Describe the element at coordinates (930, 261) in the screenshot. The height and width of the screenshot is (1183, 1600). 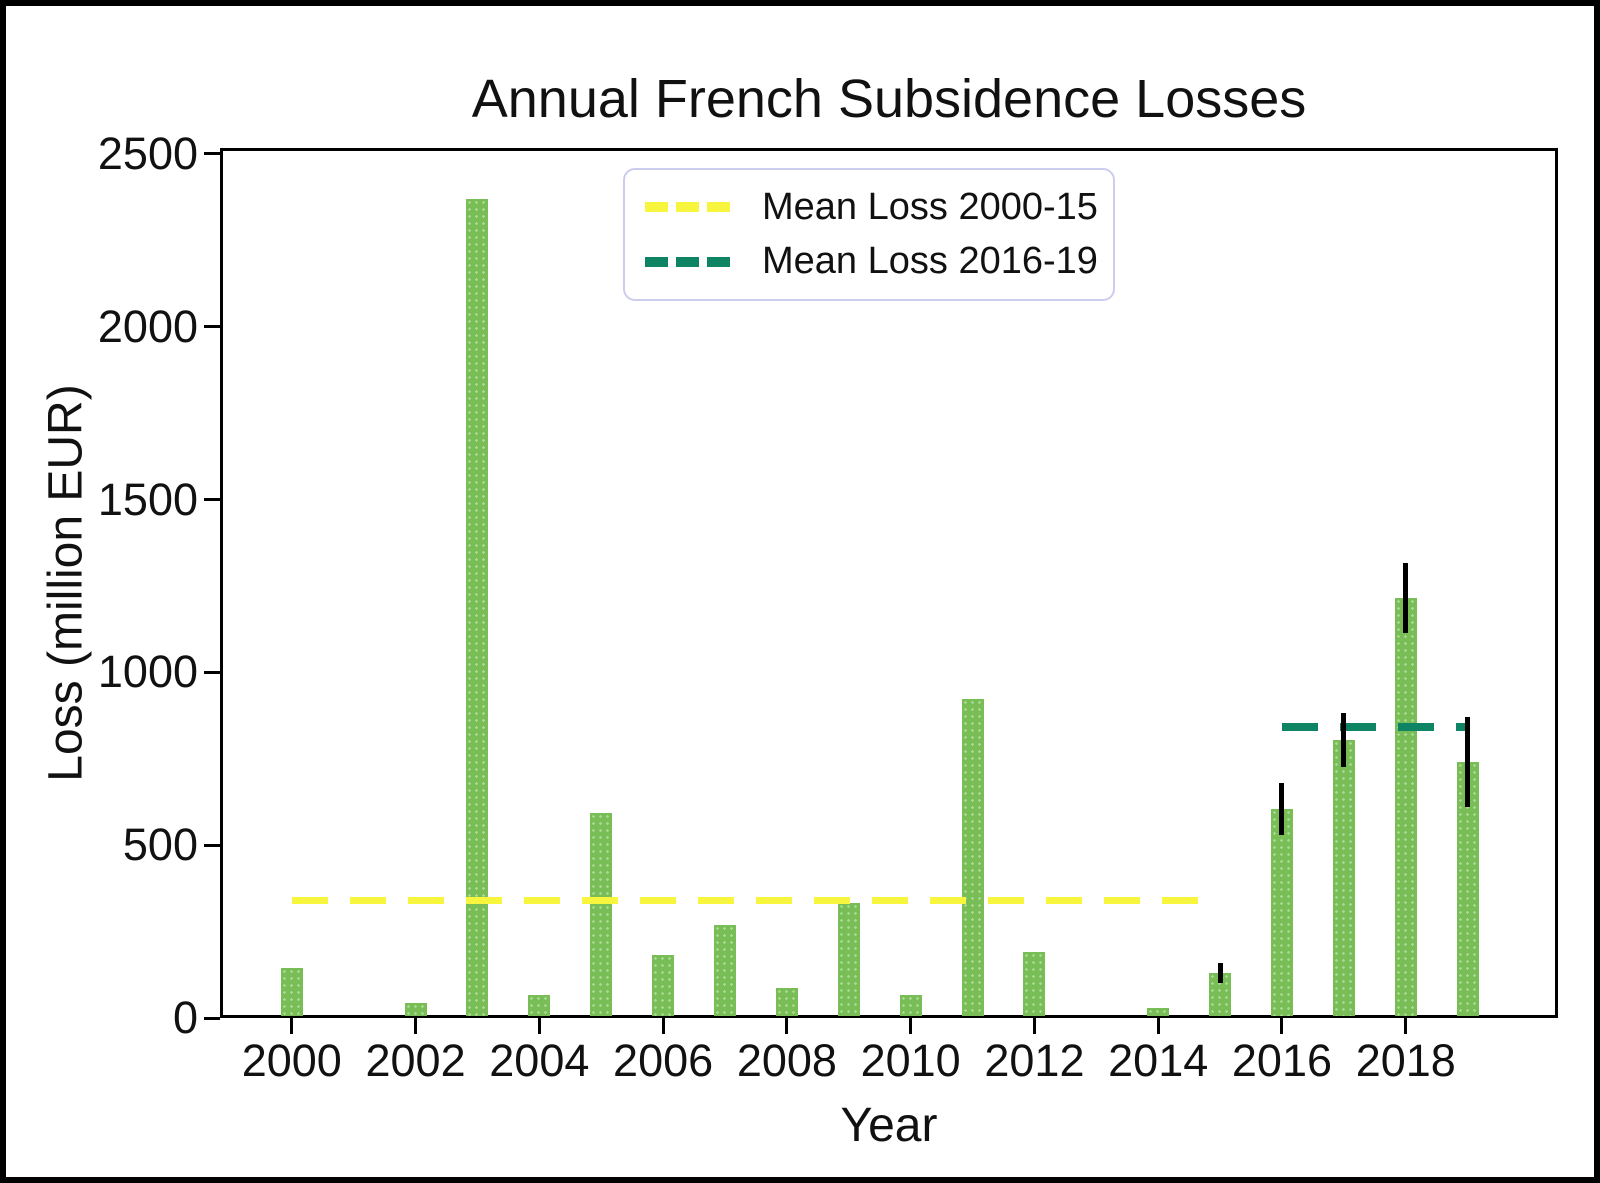
I see `legend-label: Mean Loss 2016-19` at that location.